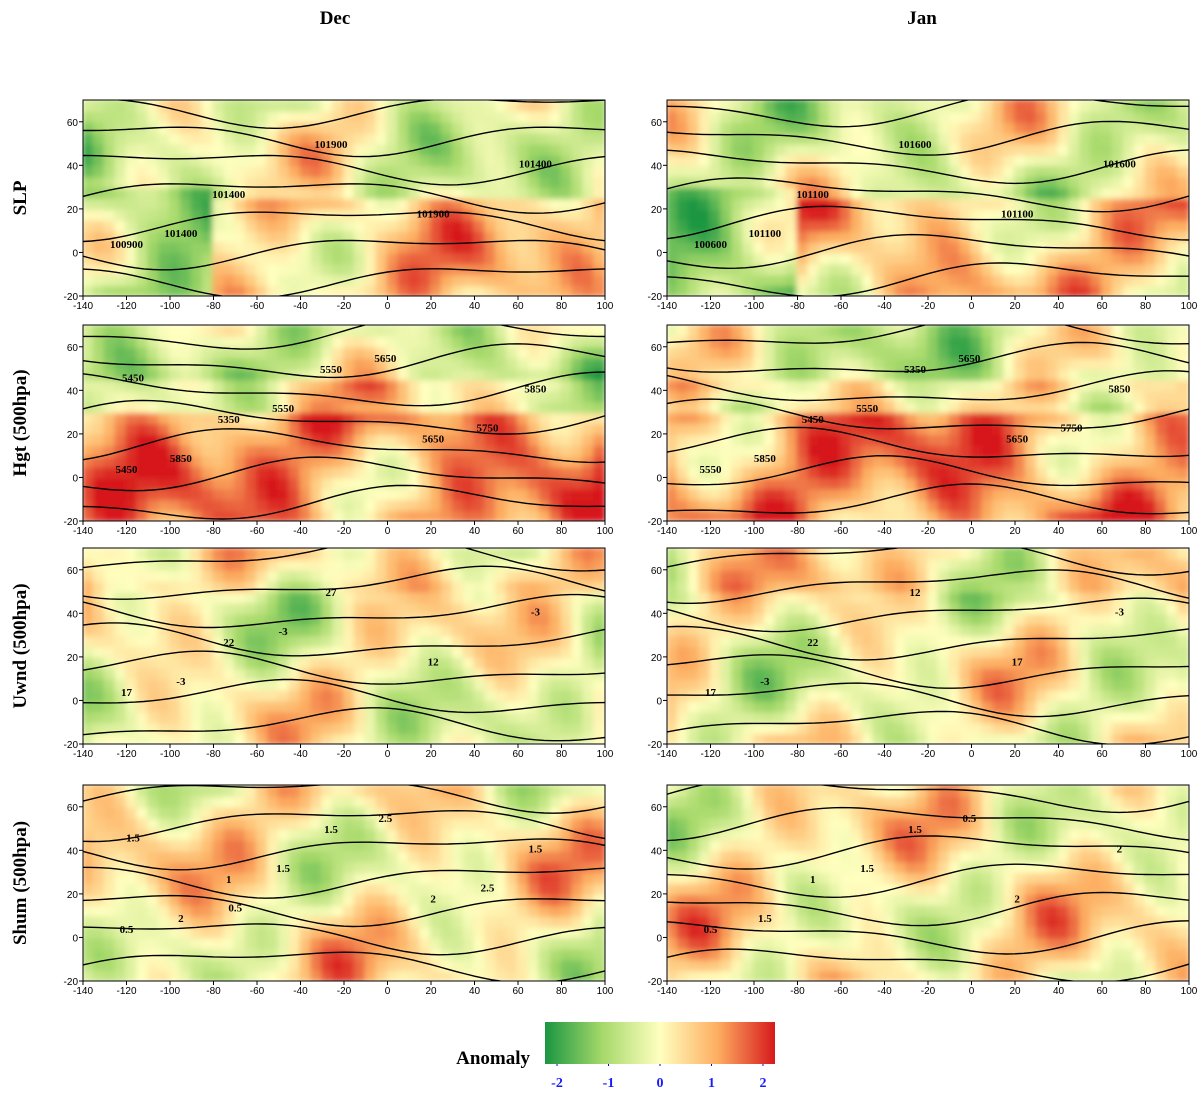 Image resolution: width=1204 pixels, height=1093 pixels. What do you see at coordinates (181, 682) in the screenshot?
I see `contour-label: -3` at bounding box center [181, 682].